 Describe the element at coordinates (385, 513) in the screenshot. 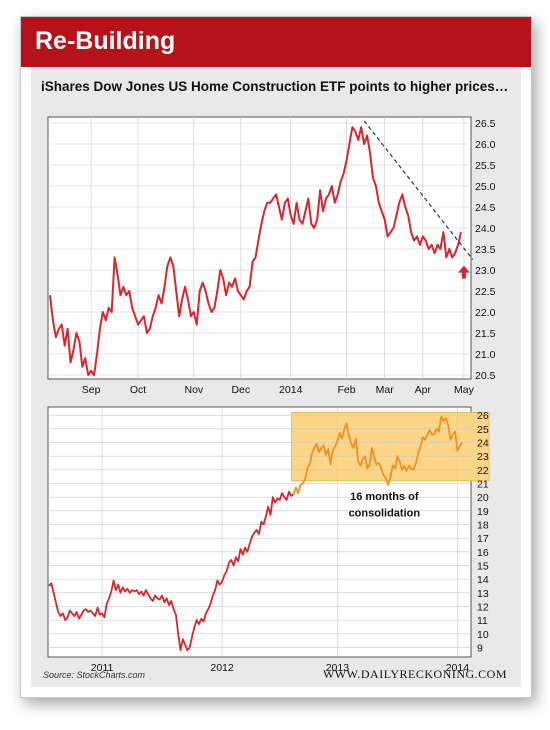

I see `consolidation-label-line2: consolidation` at that location.